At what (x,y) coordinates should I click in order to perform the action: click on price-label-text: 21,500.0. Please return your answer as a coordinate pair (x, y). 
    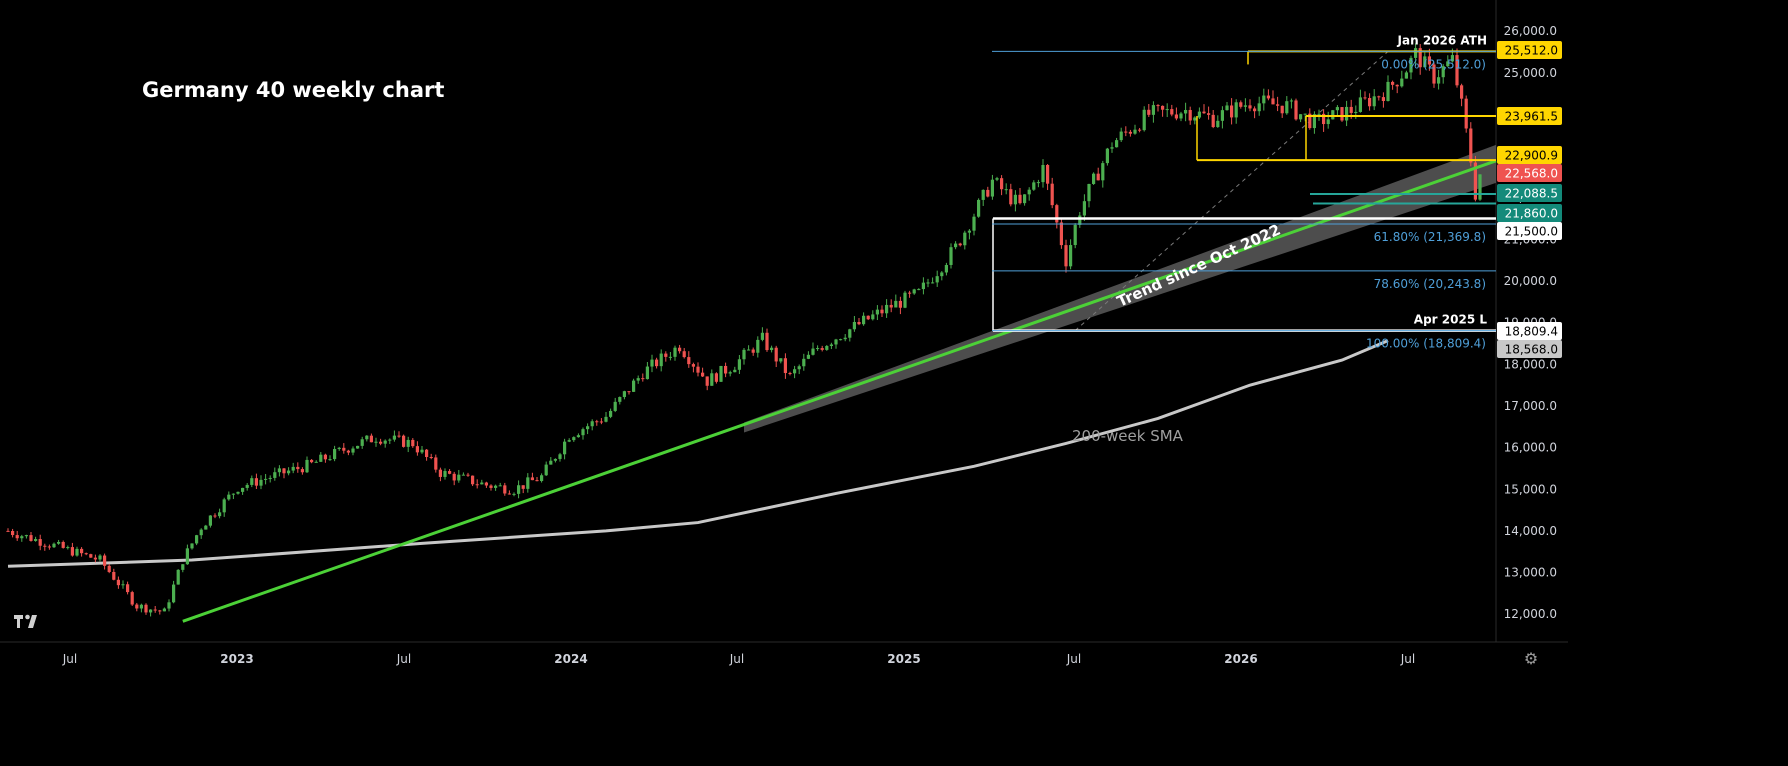
    Looking at the image, I should click on (1531, 232).